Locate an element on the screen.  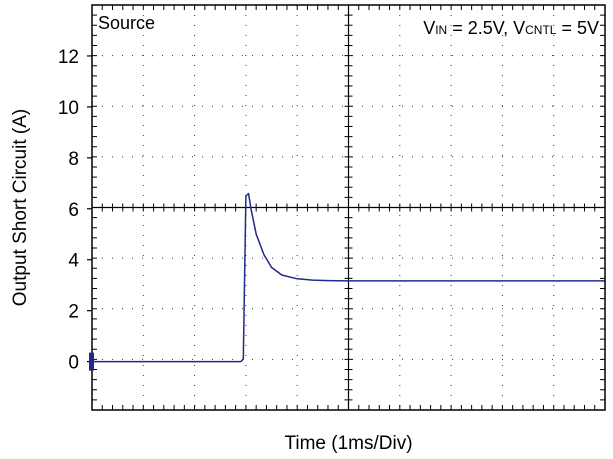
v1-subscript: IN is located at coordinates (441, 30).